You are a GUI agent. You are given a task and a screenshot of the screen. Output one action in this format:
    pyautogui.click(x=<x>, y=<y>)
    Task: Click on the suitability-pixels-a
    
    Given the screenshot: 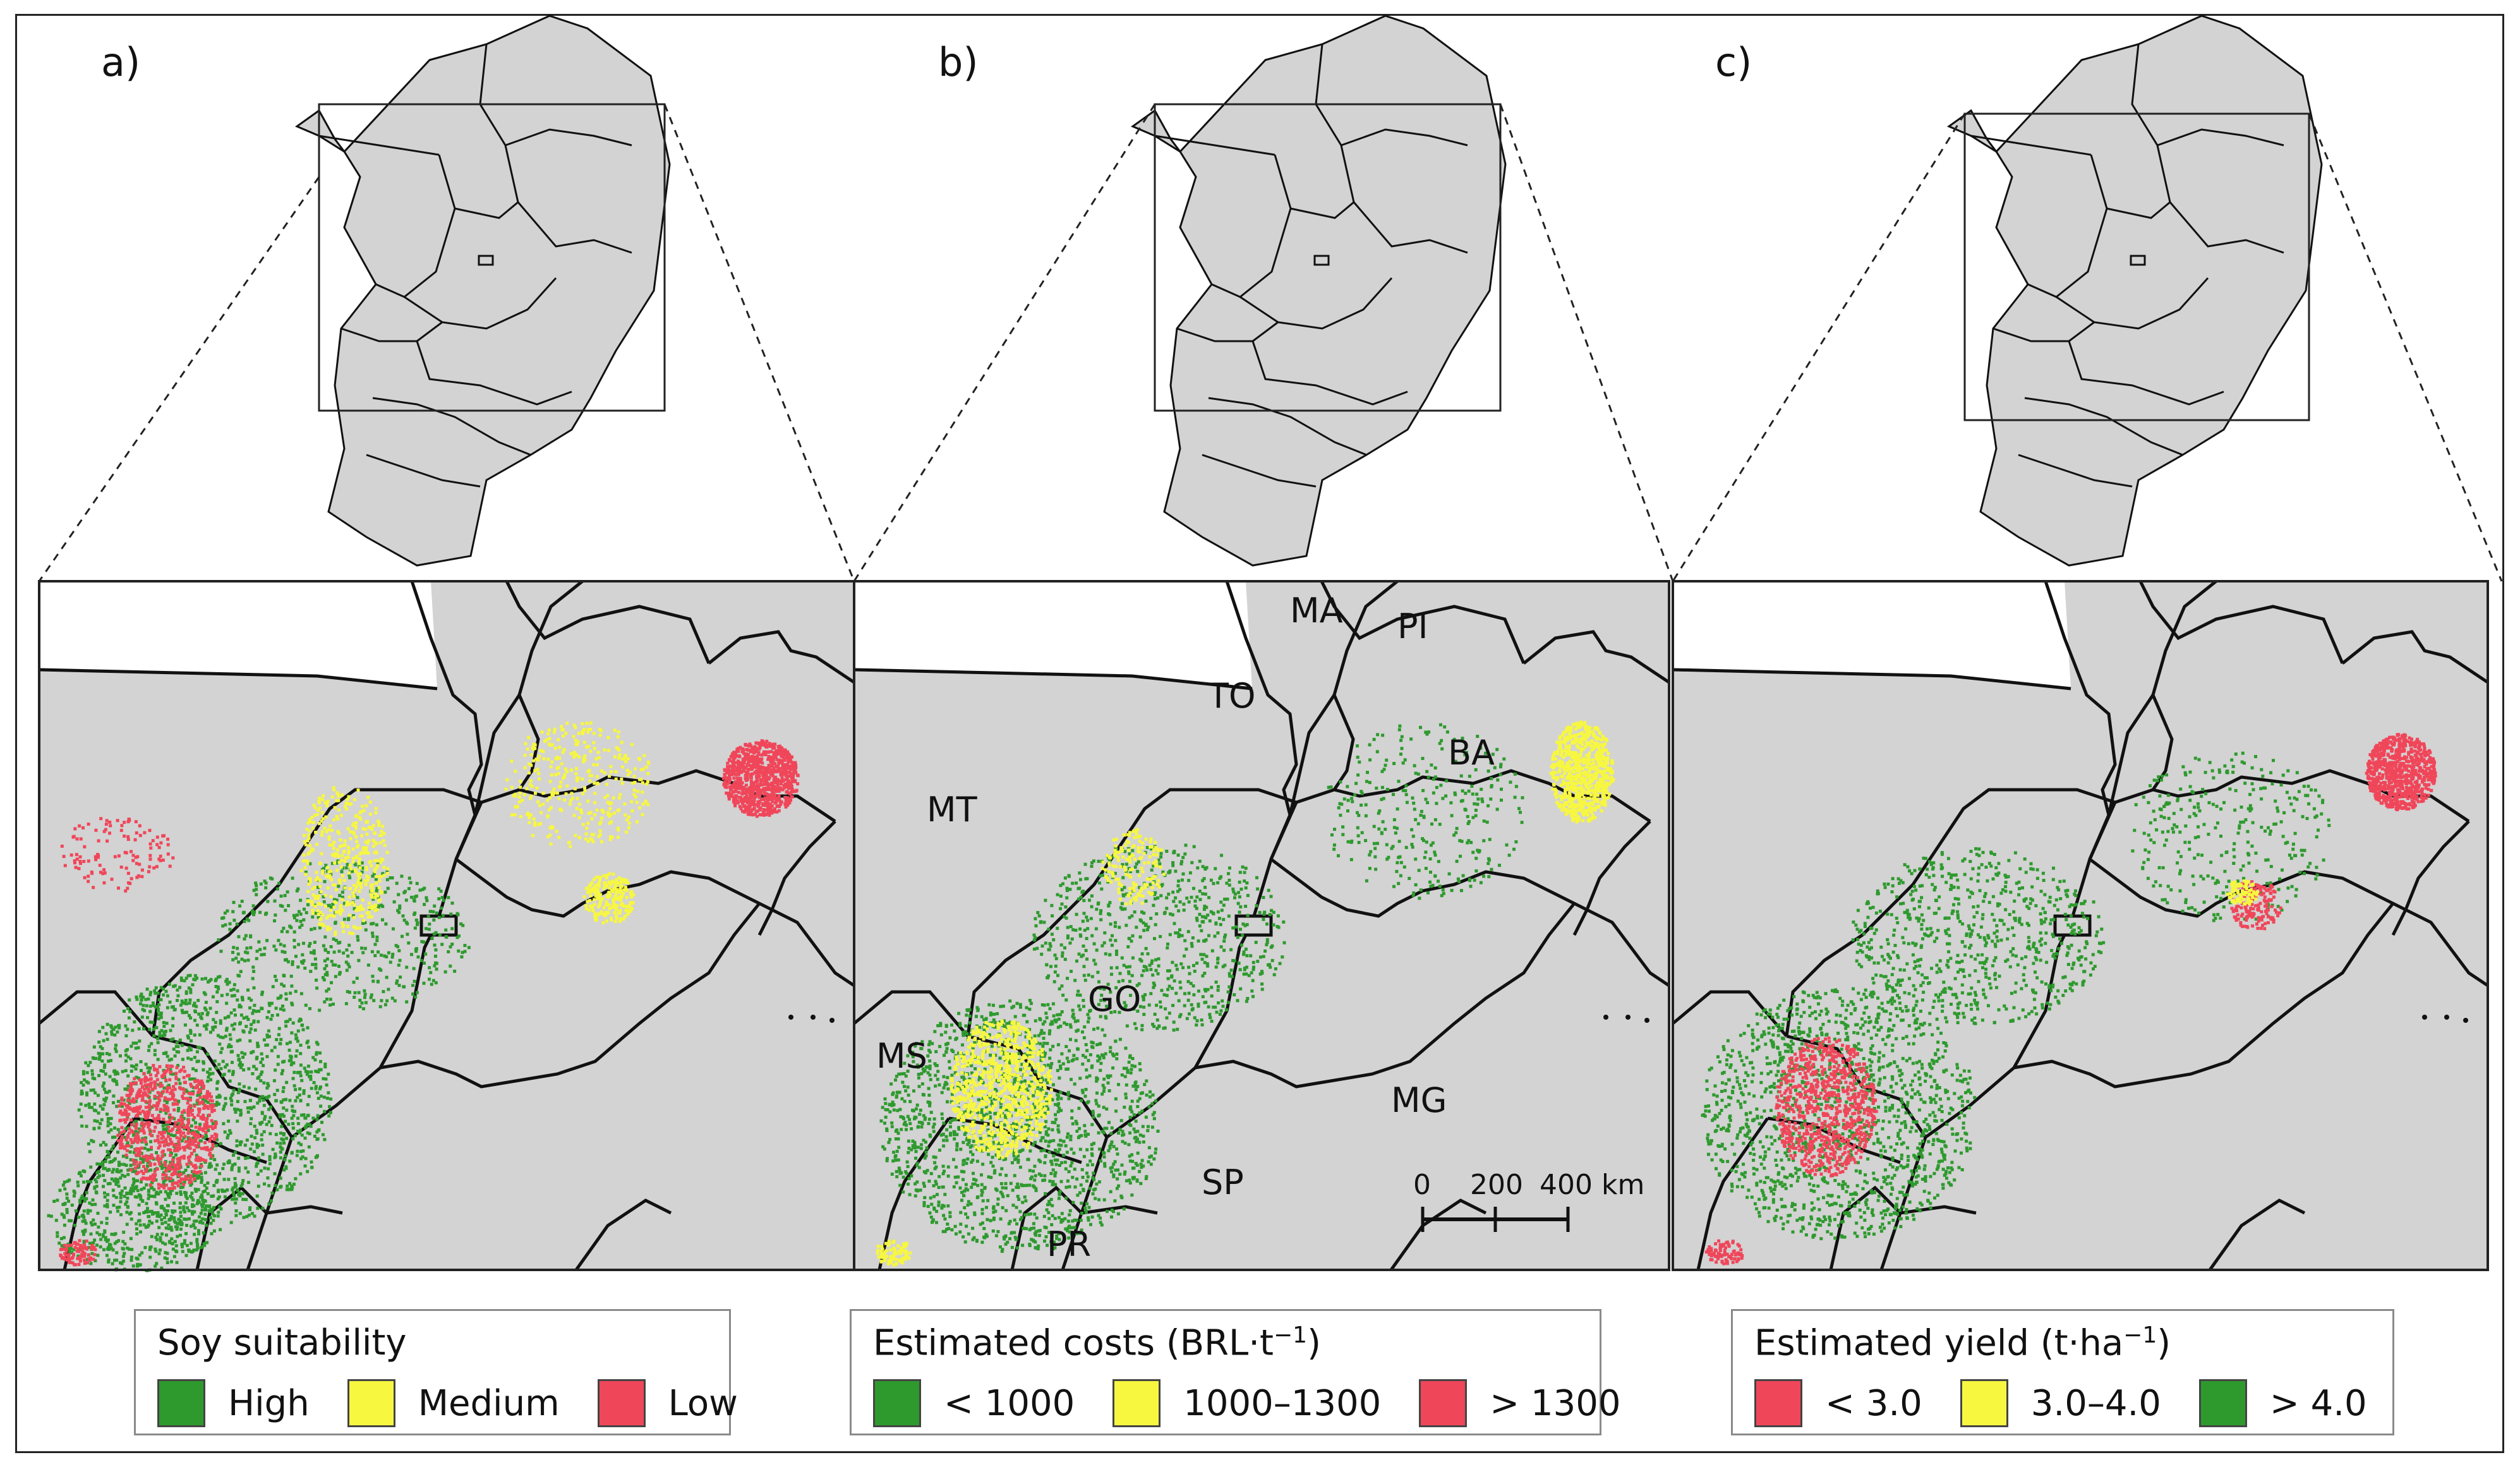 What is the action you would take?
    pyautogui.click(x=424, y=996)
    